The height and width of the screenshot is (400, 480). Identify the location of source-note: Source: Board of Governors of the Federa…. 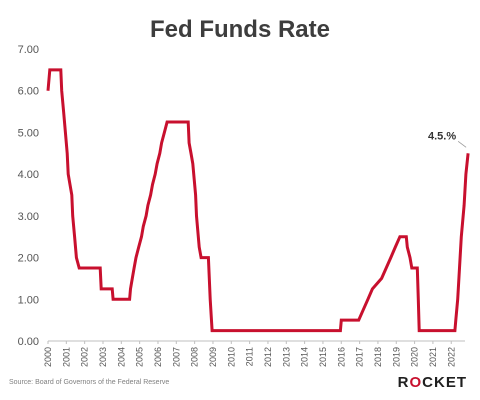
(89, 382).